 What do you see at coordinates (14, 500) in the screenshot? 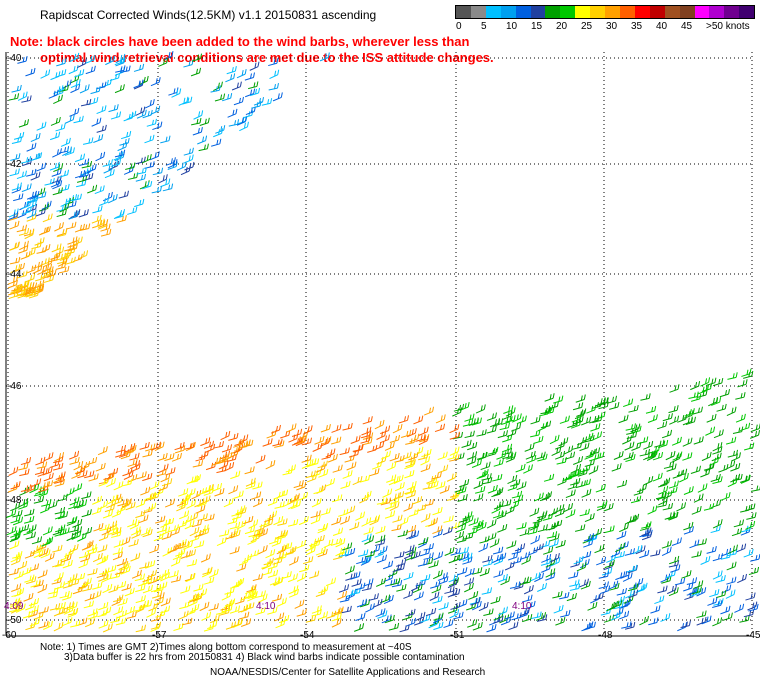
I see `lat-label: -48` at bounding box center [14, 500].